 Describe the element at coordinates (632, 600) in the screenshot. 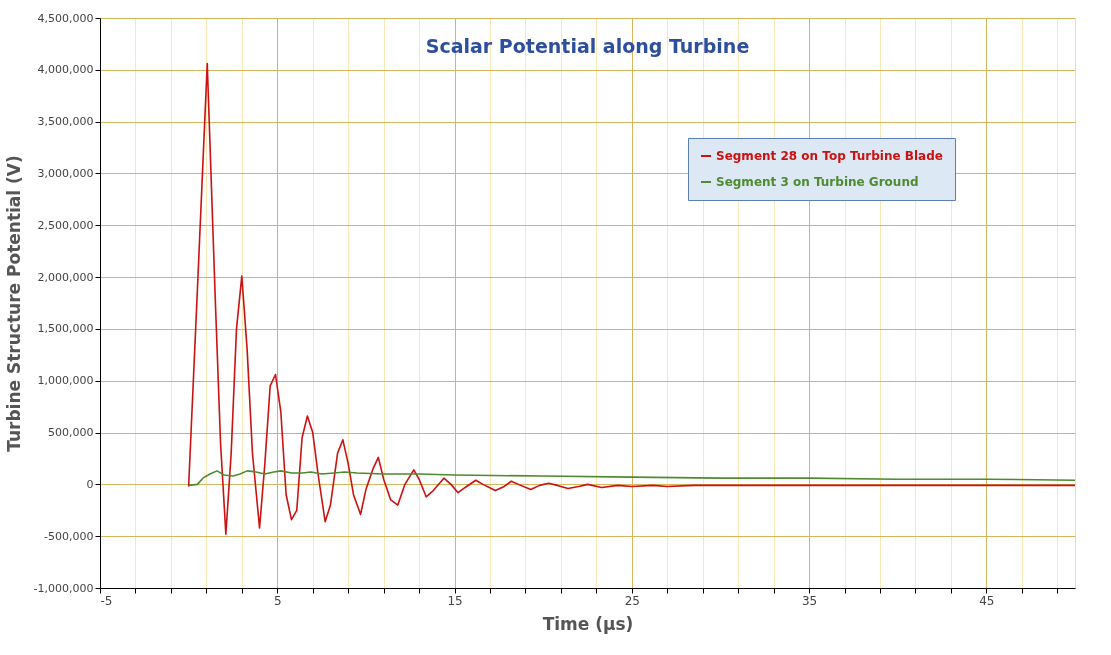

I see `x-tick-label: 25` at that location.